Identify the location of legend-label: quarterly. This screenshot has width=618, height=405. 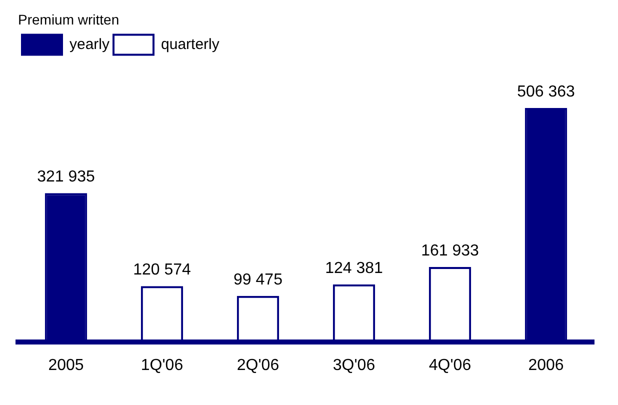
(190, 44).